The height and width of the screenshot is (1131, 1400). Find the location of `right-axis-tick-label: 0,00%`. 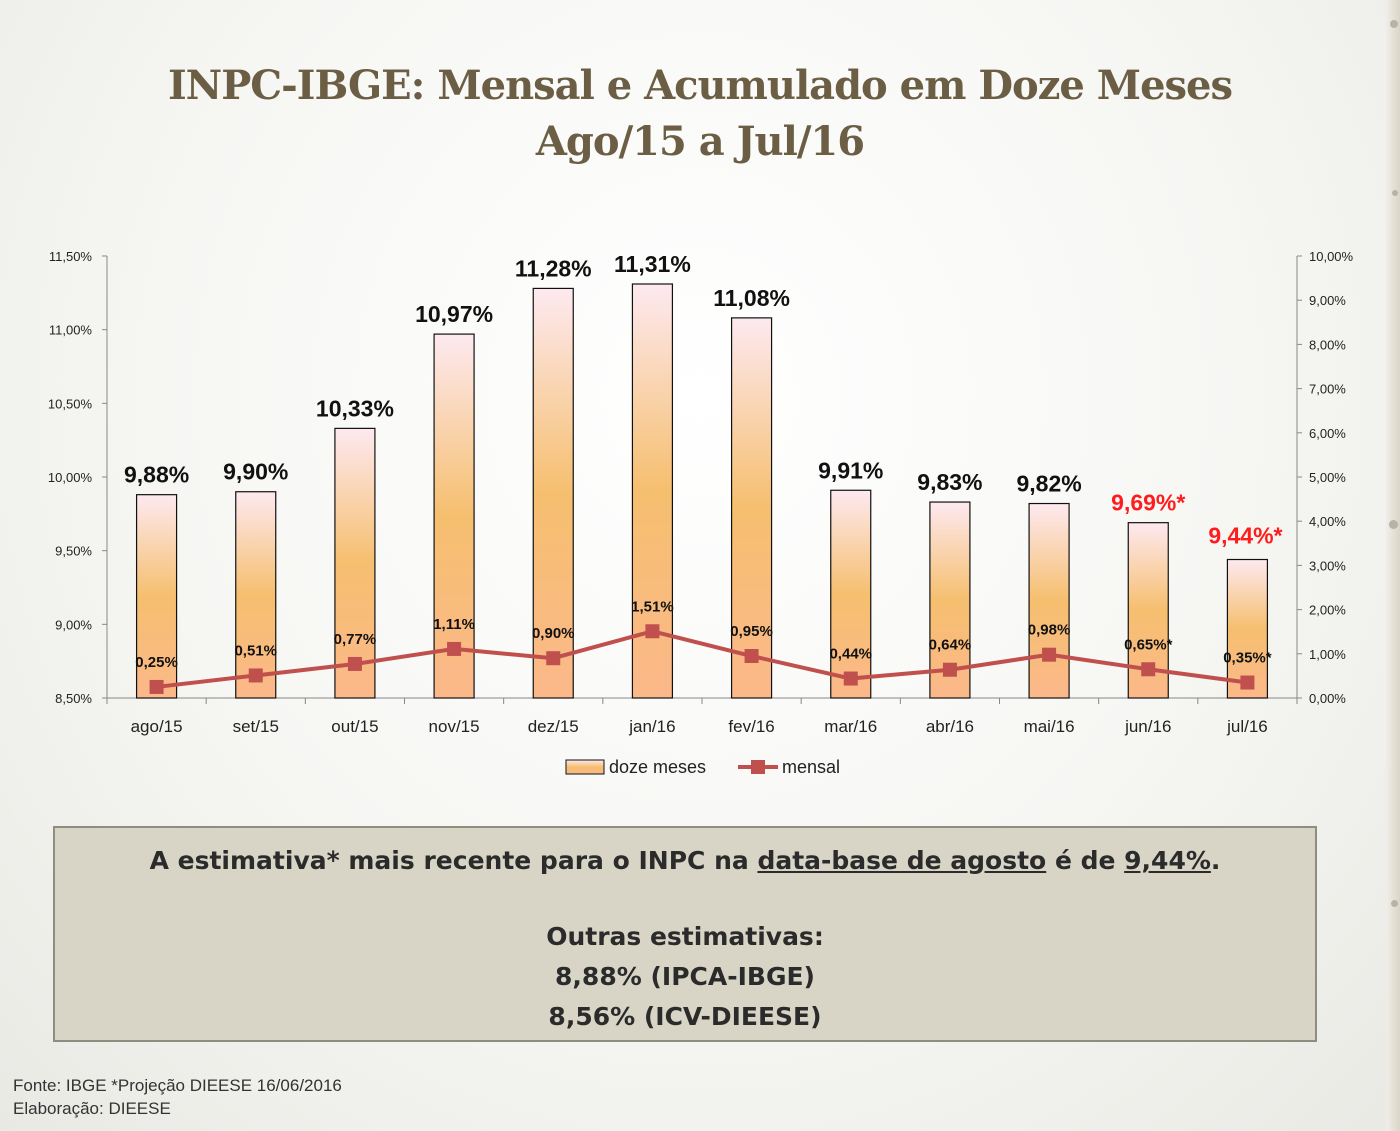

right-axis-tick-label: 0,00% is located at coordinates (1327, 698).